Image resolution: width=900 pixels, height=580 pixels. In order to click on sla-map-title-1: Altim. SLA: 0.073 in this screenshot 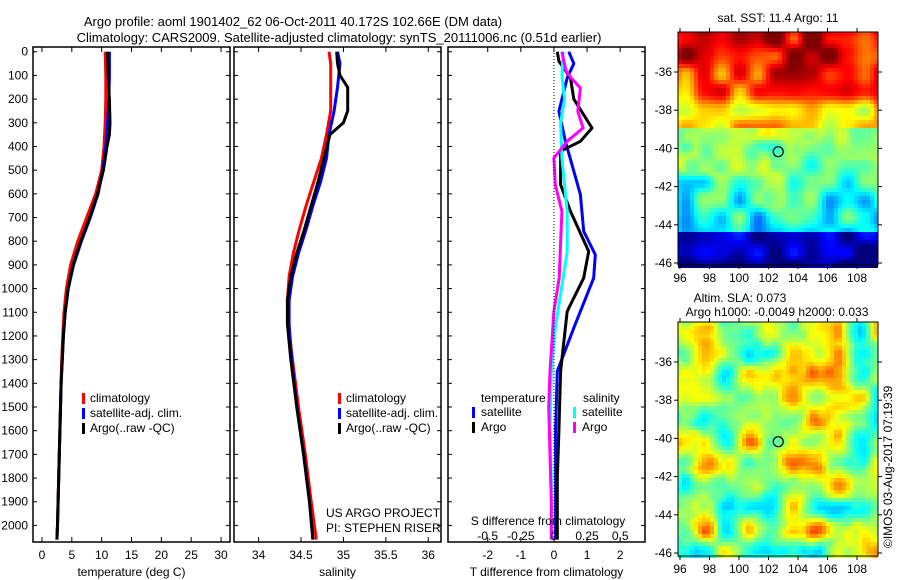, I will do `click(740, 298)`.